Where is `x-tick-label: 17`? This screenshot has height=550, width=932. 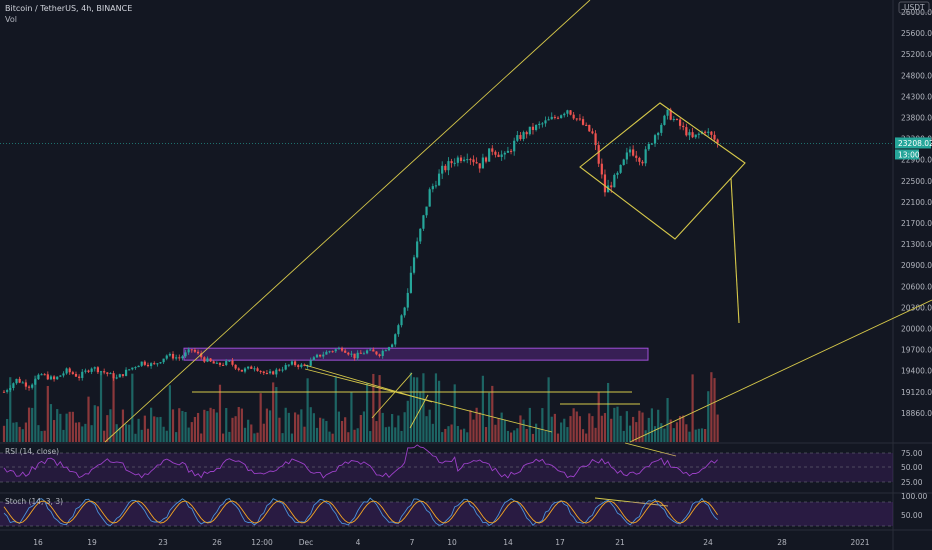
x-tick-label: 17 is located at coordinates (560, 542).